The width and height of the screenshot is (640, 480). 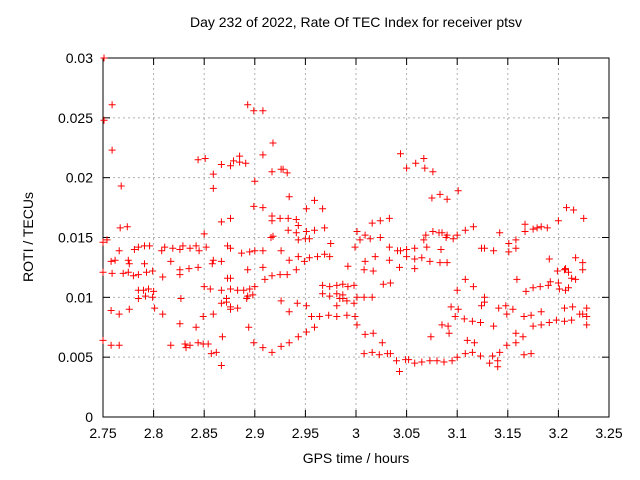 I want to click on svg-text: 0.03, so click(x=79, y=58).